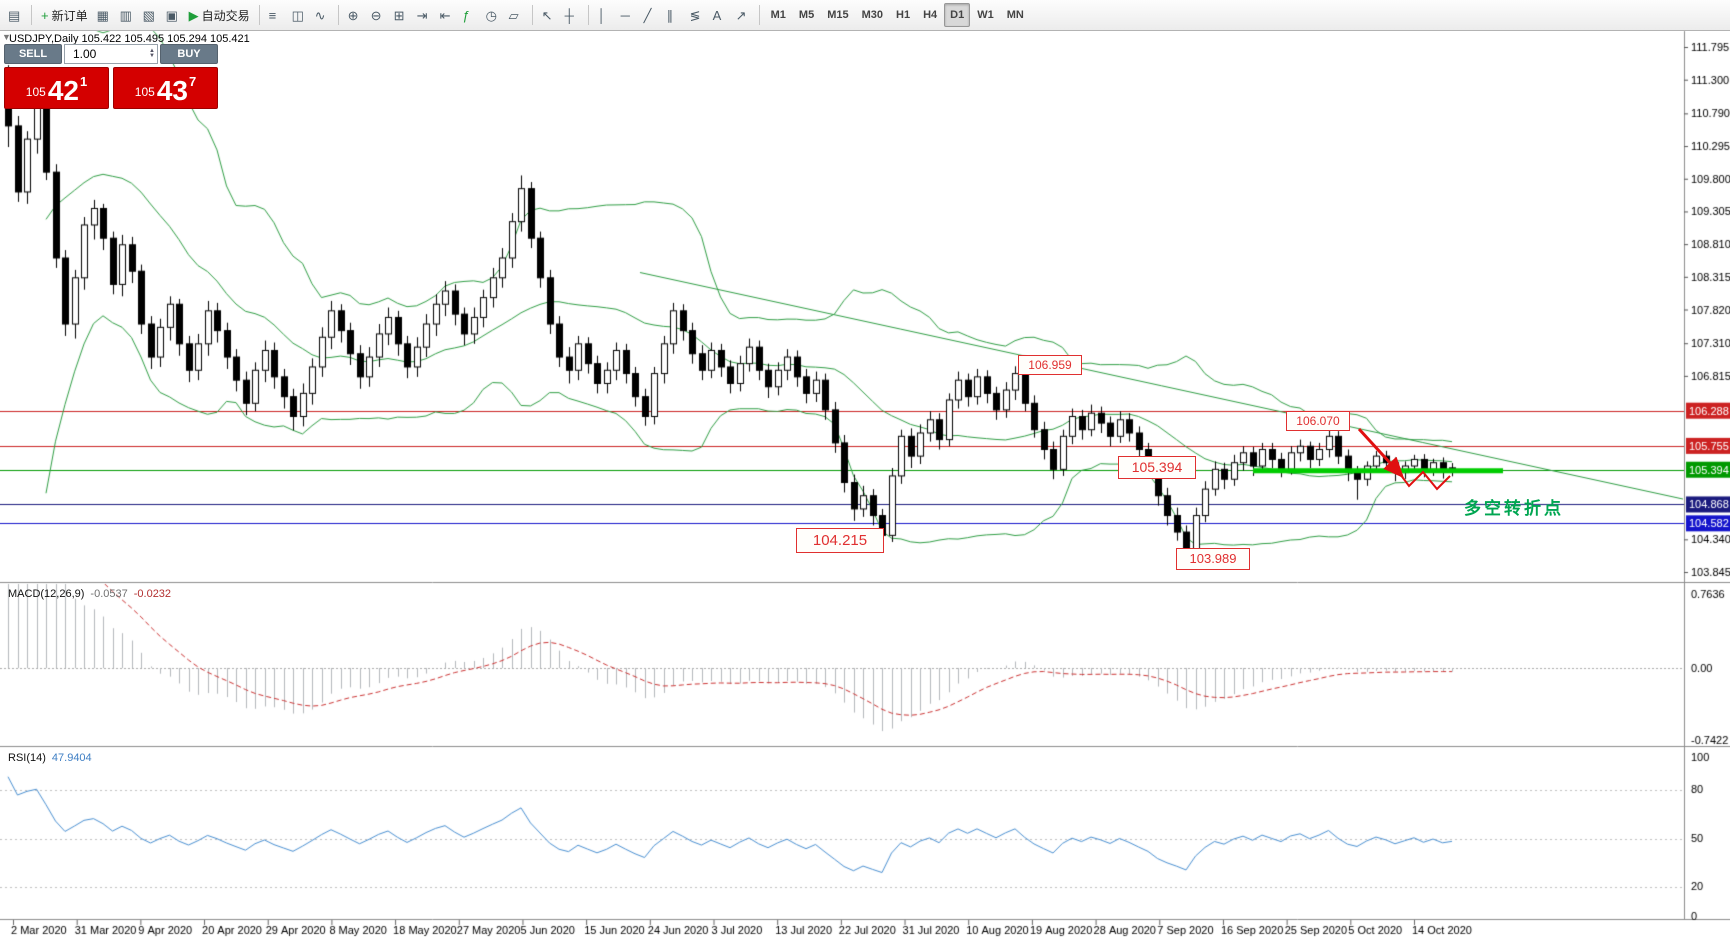 The image size is (1730, 941). What do you see at coordinates (985, 15) in the screenshot?
I see `timeframe-w1: W1` at bounding box center [985, 15].